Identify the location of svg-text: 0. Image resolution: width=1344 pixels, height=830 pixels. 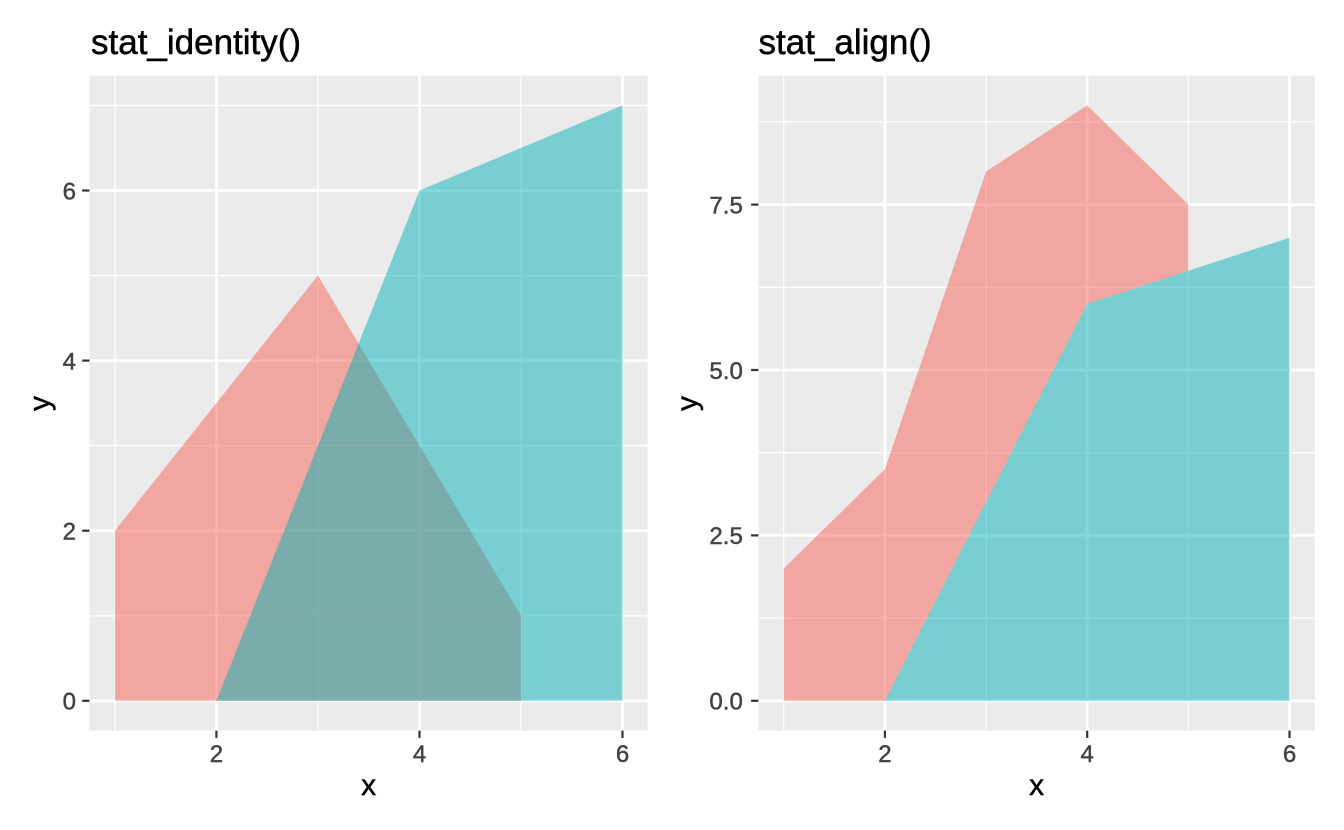
(69, 702).